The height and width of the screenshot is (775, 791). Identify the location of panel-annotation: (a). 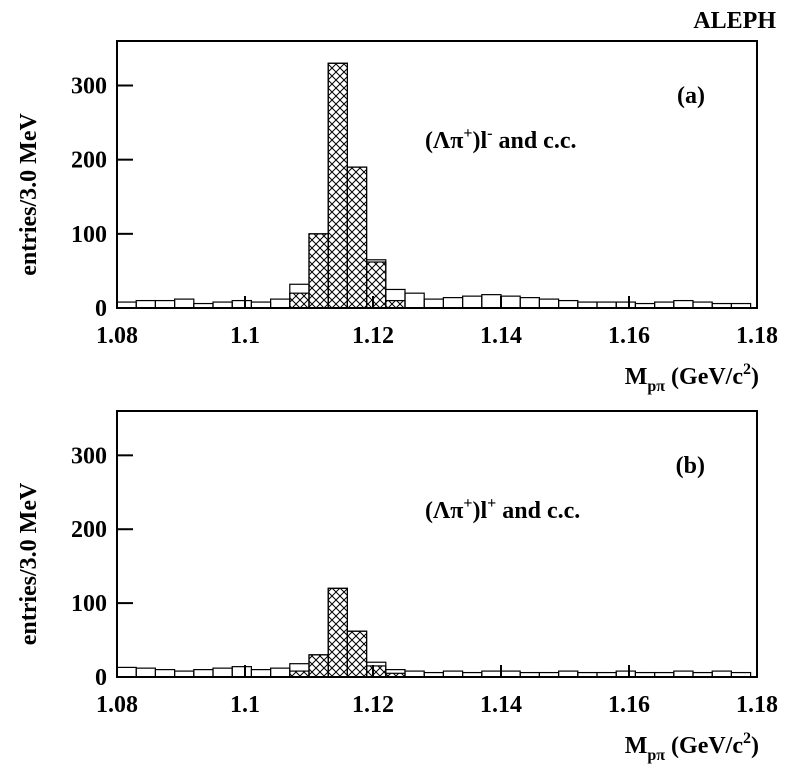
(691, 96).